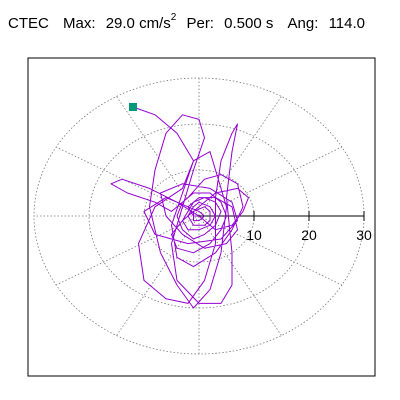  I want to click on radial-tick-label-10: 10, so click(254, 235).